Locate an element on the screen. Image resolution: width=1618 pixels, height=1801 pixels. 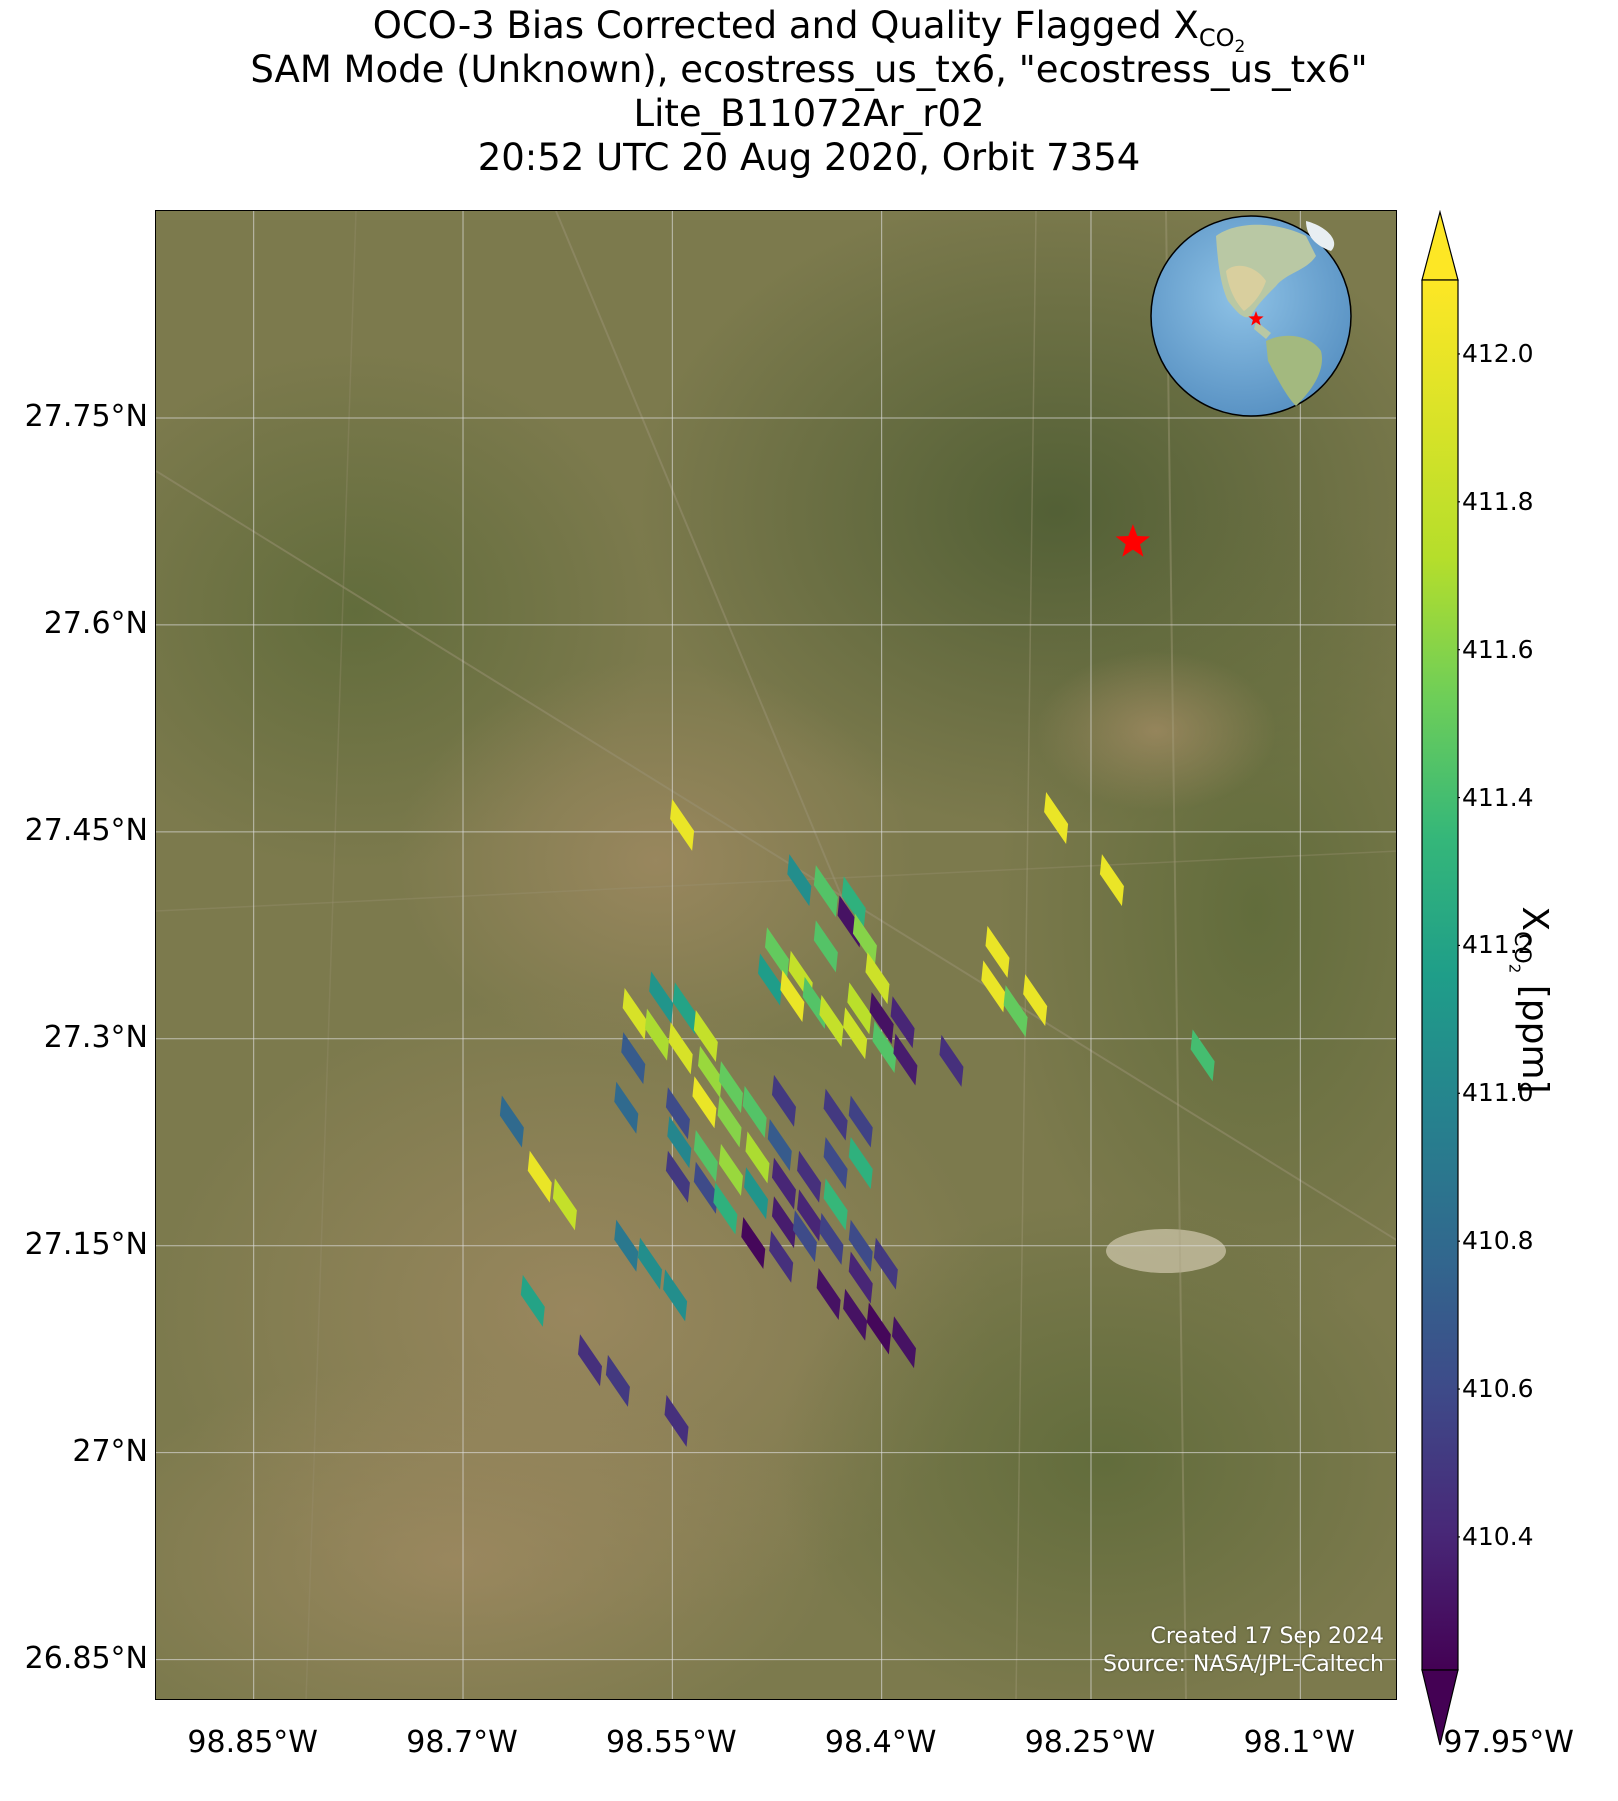
lat-tick-label: 26.85°N is located at coordinates (86, 1658).